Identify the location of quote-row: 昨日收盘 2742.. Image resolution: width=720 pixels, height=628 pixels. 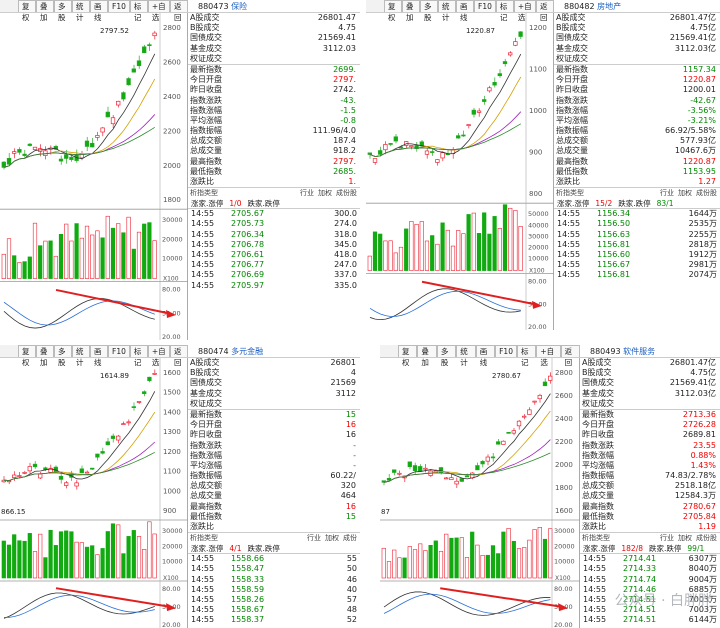
(274, 90).